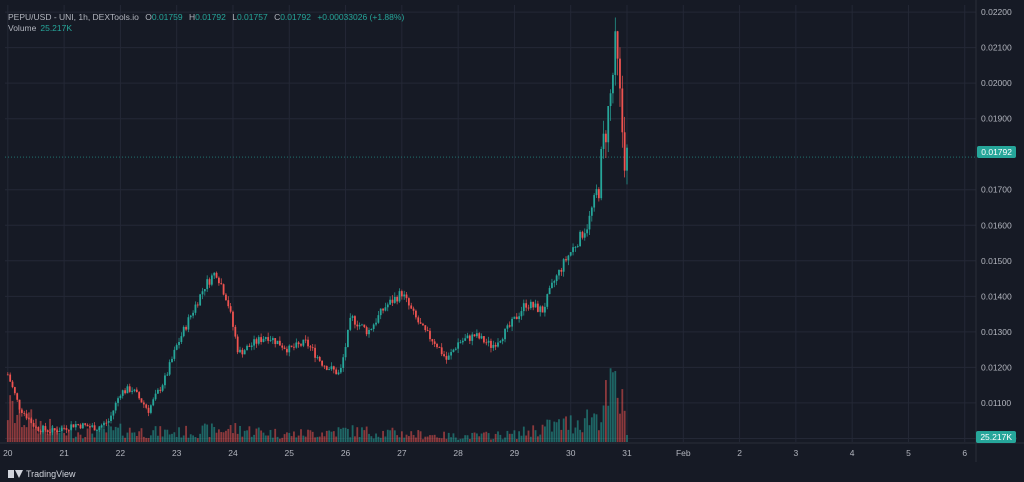 This screenshot has width=1024, height=482. I want to click on tradingview-brand: TradingView, so click(42, 474).